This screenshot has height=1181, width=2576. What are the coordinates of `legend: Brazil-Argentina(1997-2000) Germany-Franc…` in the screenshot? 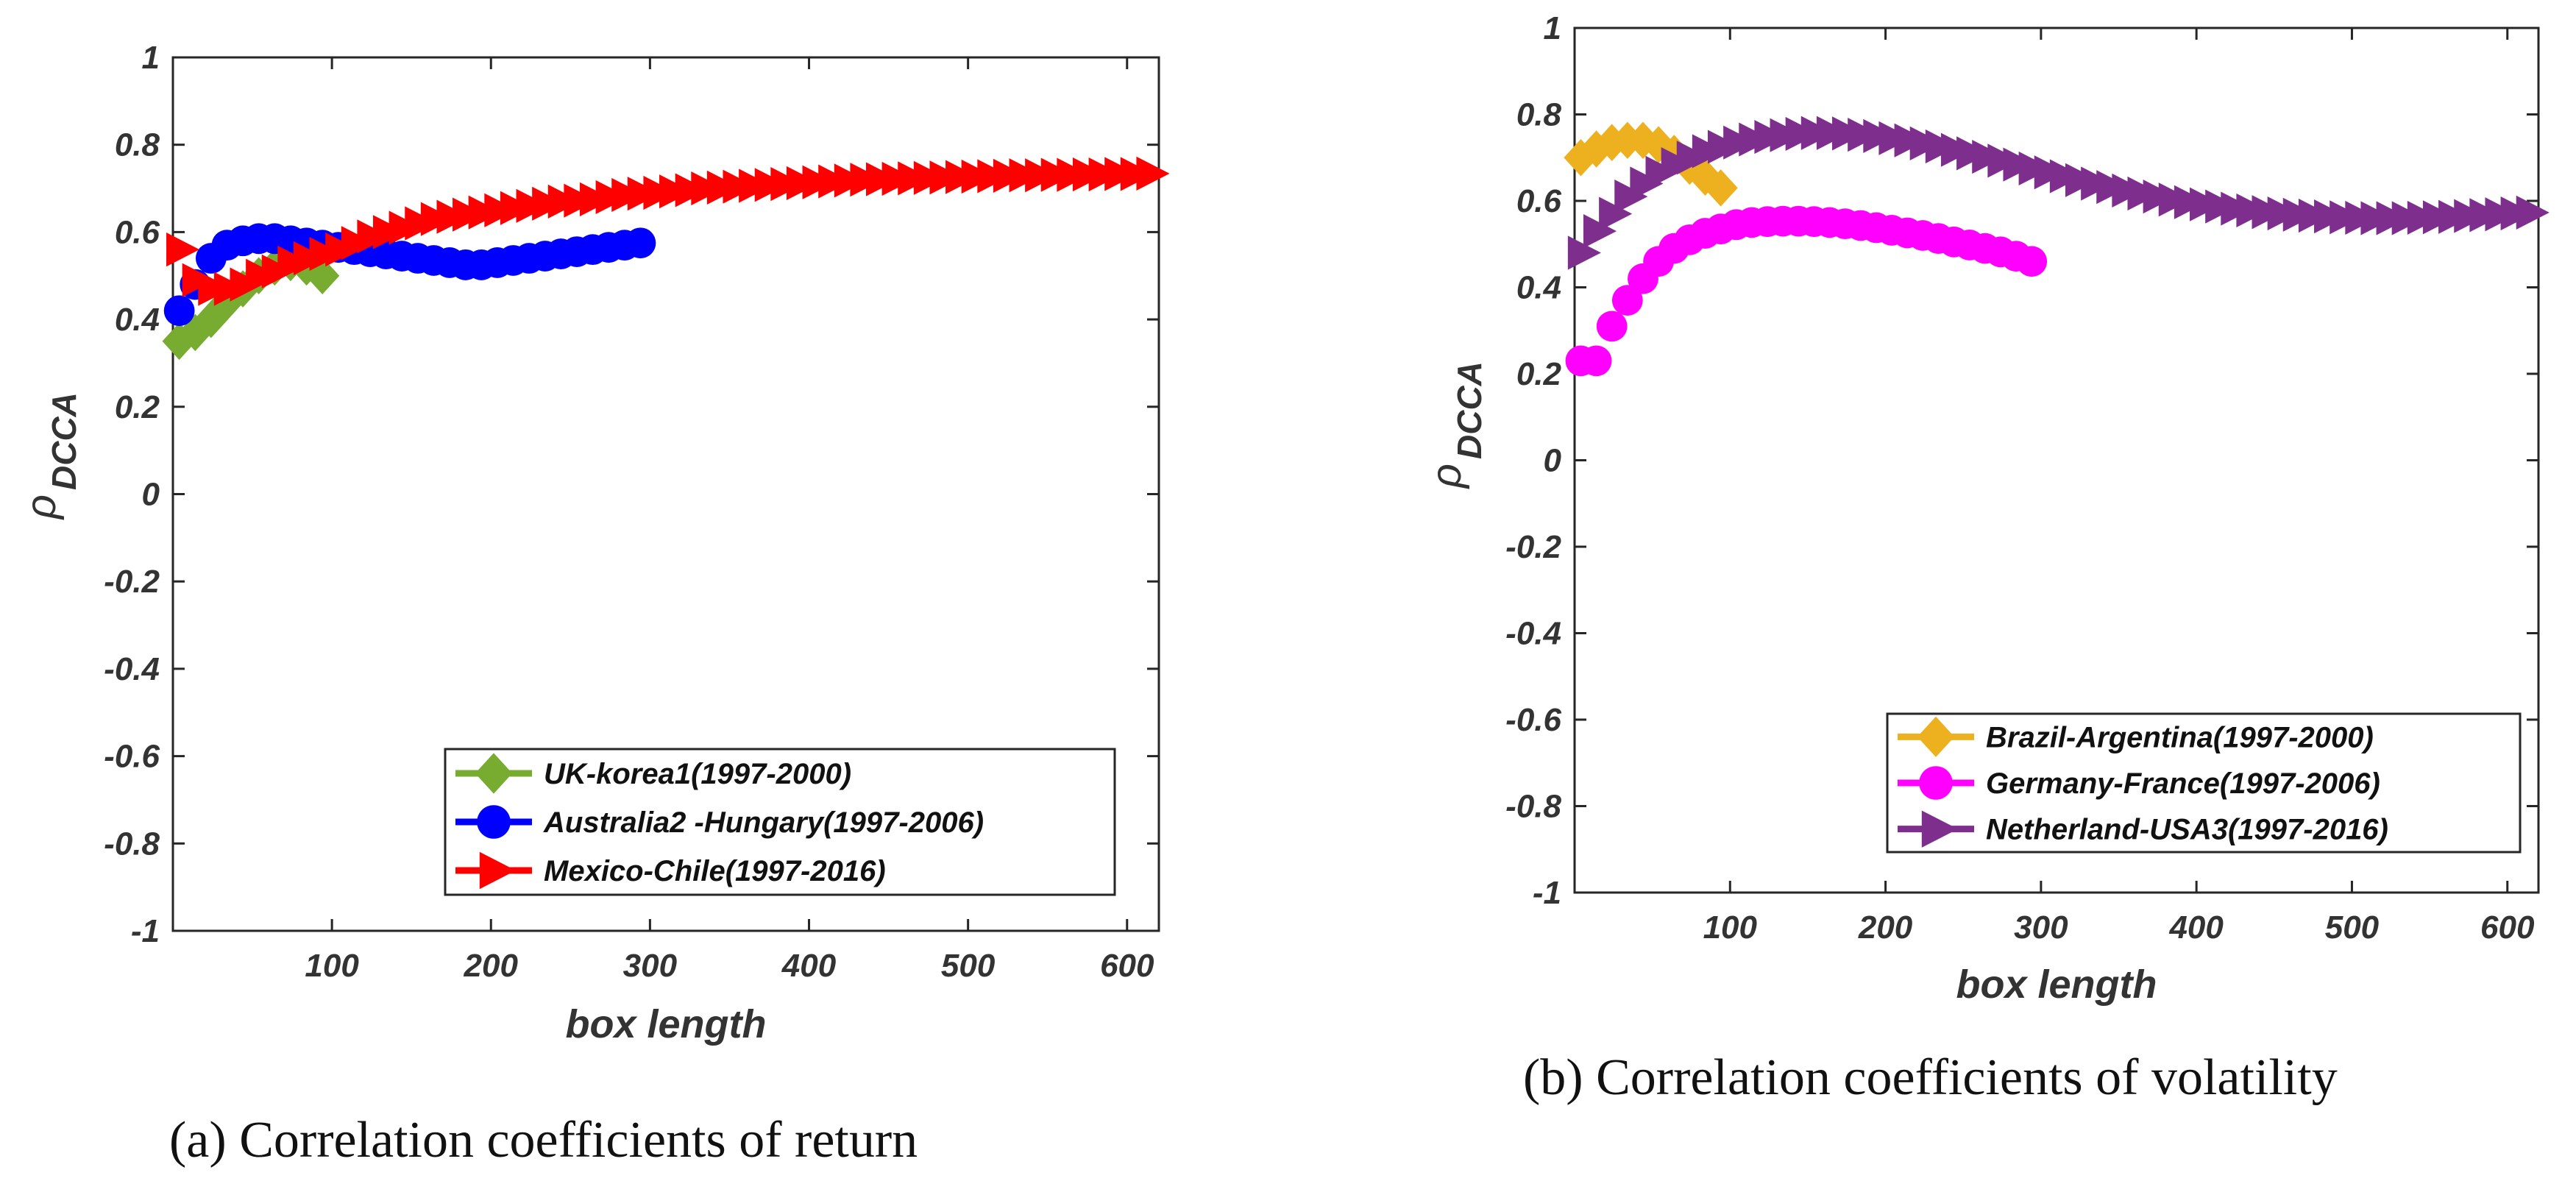 It's located at (2204, 783).